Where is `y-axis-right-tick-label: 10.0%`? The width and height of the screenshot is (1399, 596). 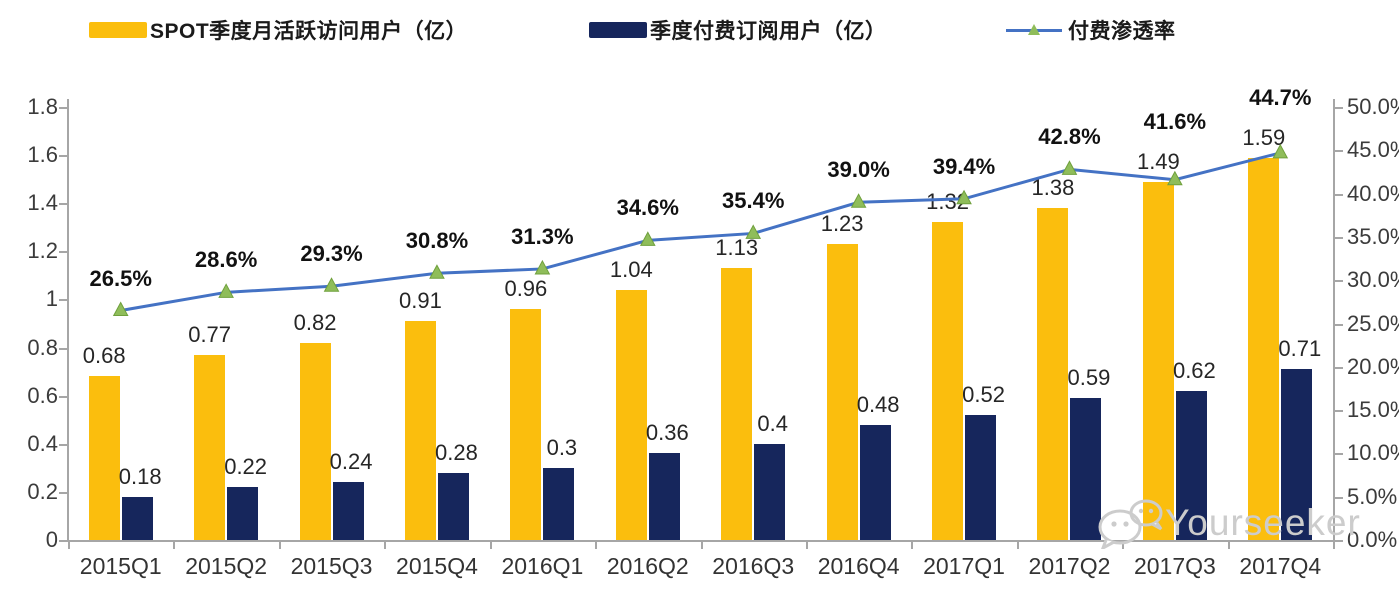
y-axis-right-tick-label: 10.0% is located at coordinates (1373, 453).